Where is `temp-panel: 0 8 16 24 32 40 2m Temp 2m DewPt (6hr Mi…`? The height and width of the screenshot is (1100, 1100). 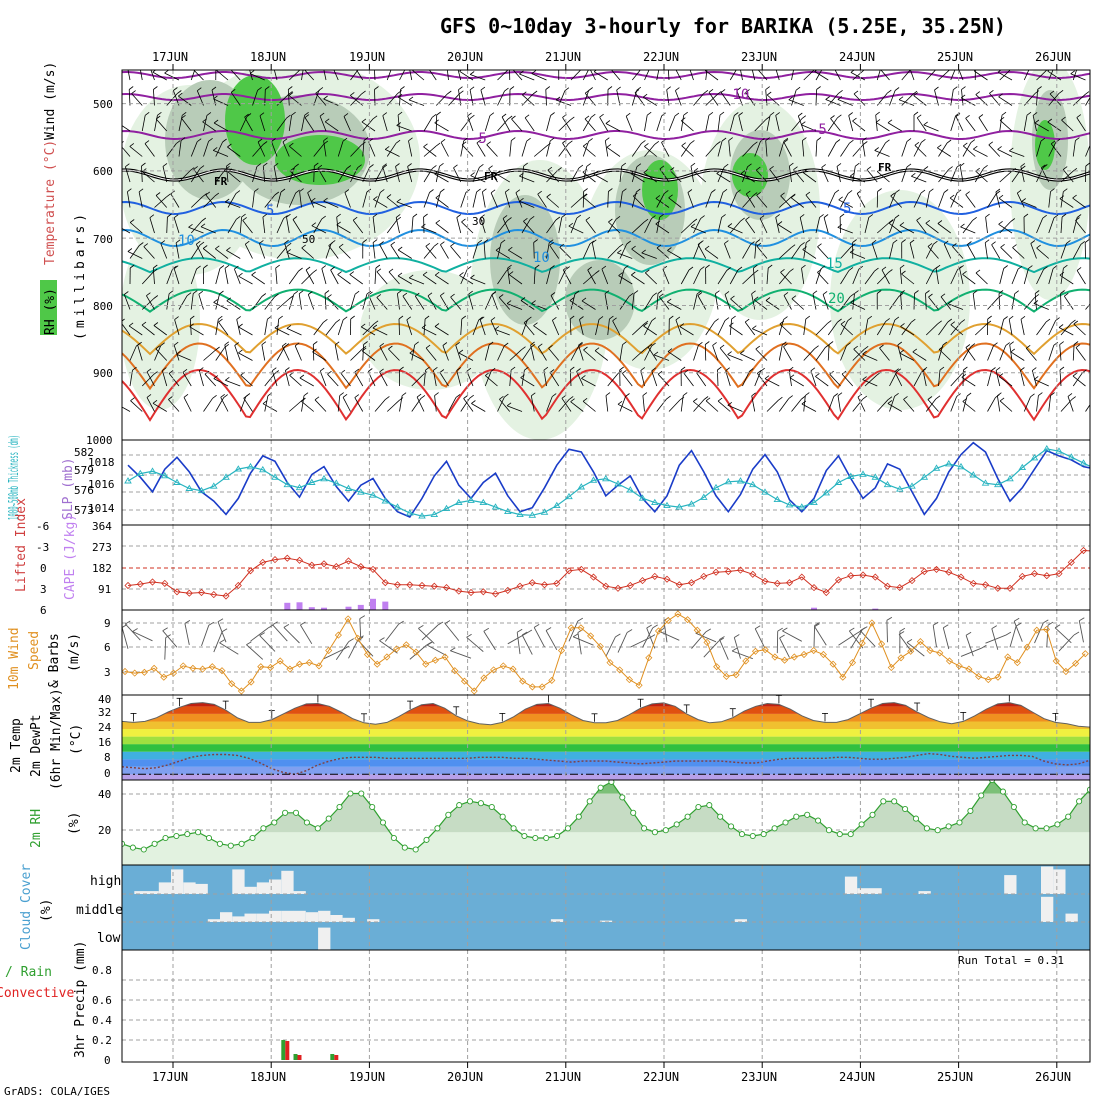
temp-panel: 0 8 16 24 32 40 2m Temp 2m DewPt (6hr Mi… is located at coordinates (549, 739).